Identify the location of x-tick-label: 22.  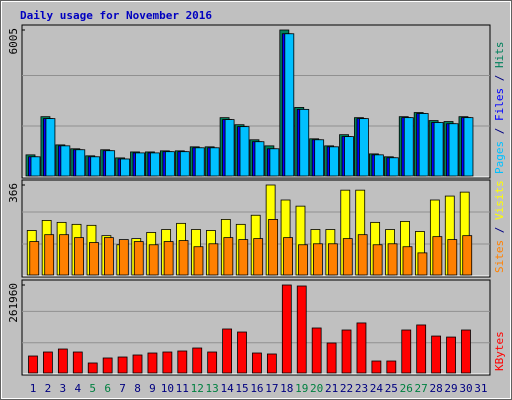
(346, 388).